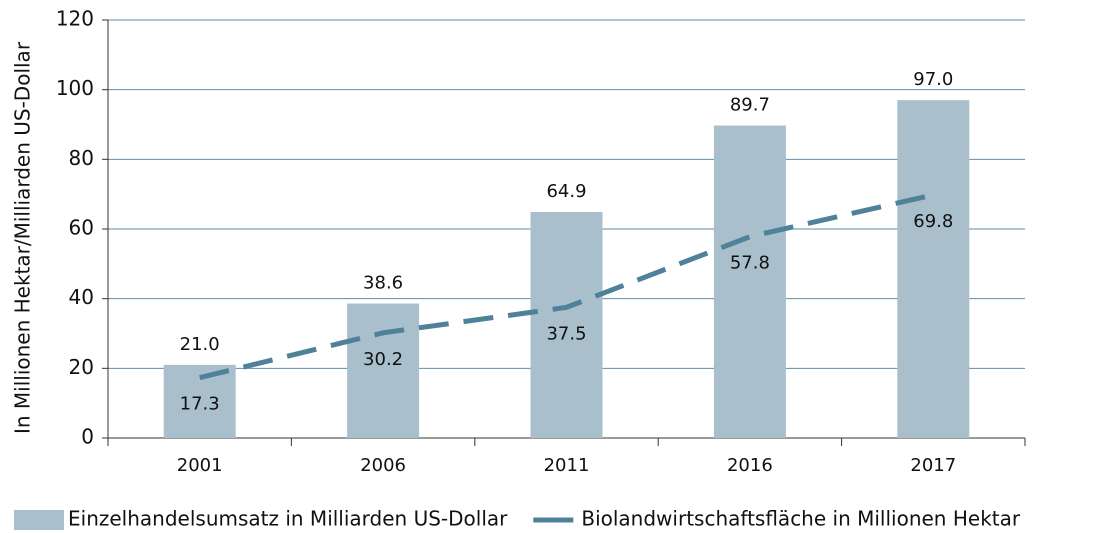 Image resolution: width=1105 pixels, height=533 pixels. I want to click on line-value-label: 17.3, so click(200, 404).